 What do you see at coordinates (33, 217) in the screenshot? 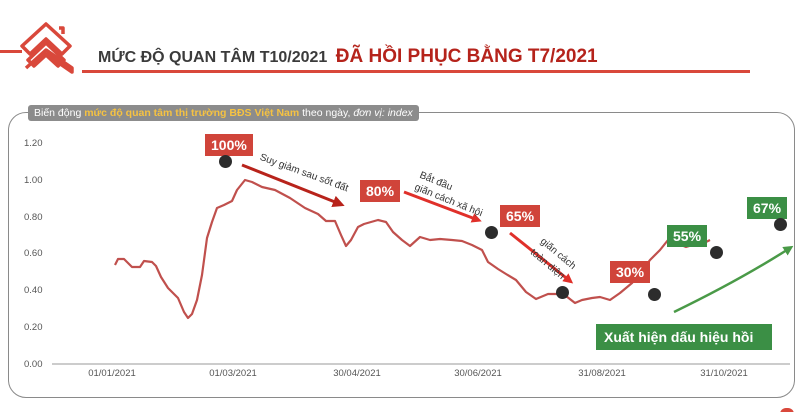
I see `y-tick: 0.80` at bounding box center [33, 217].